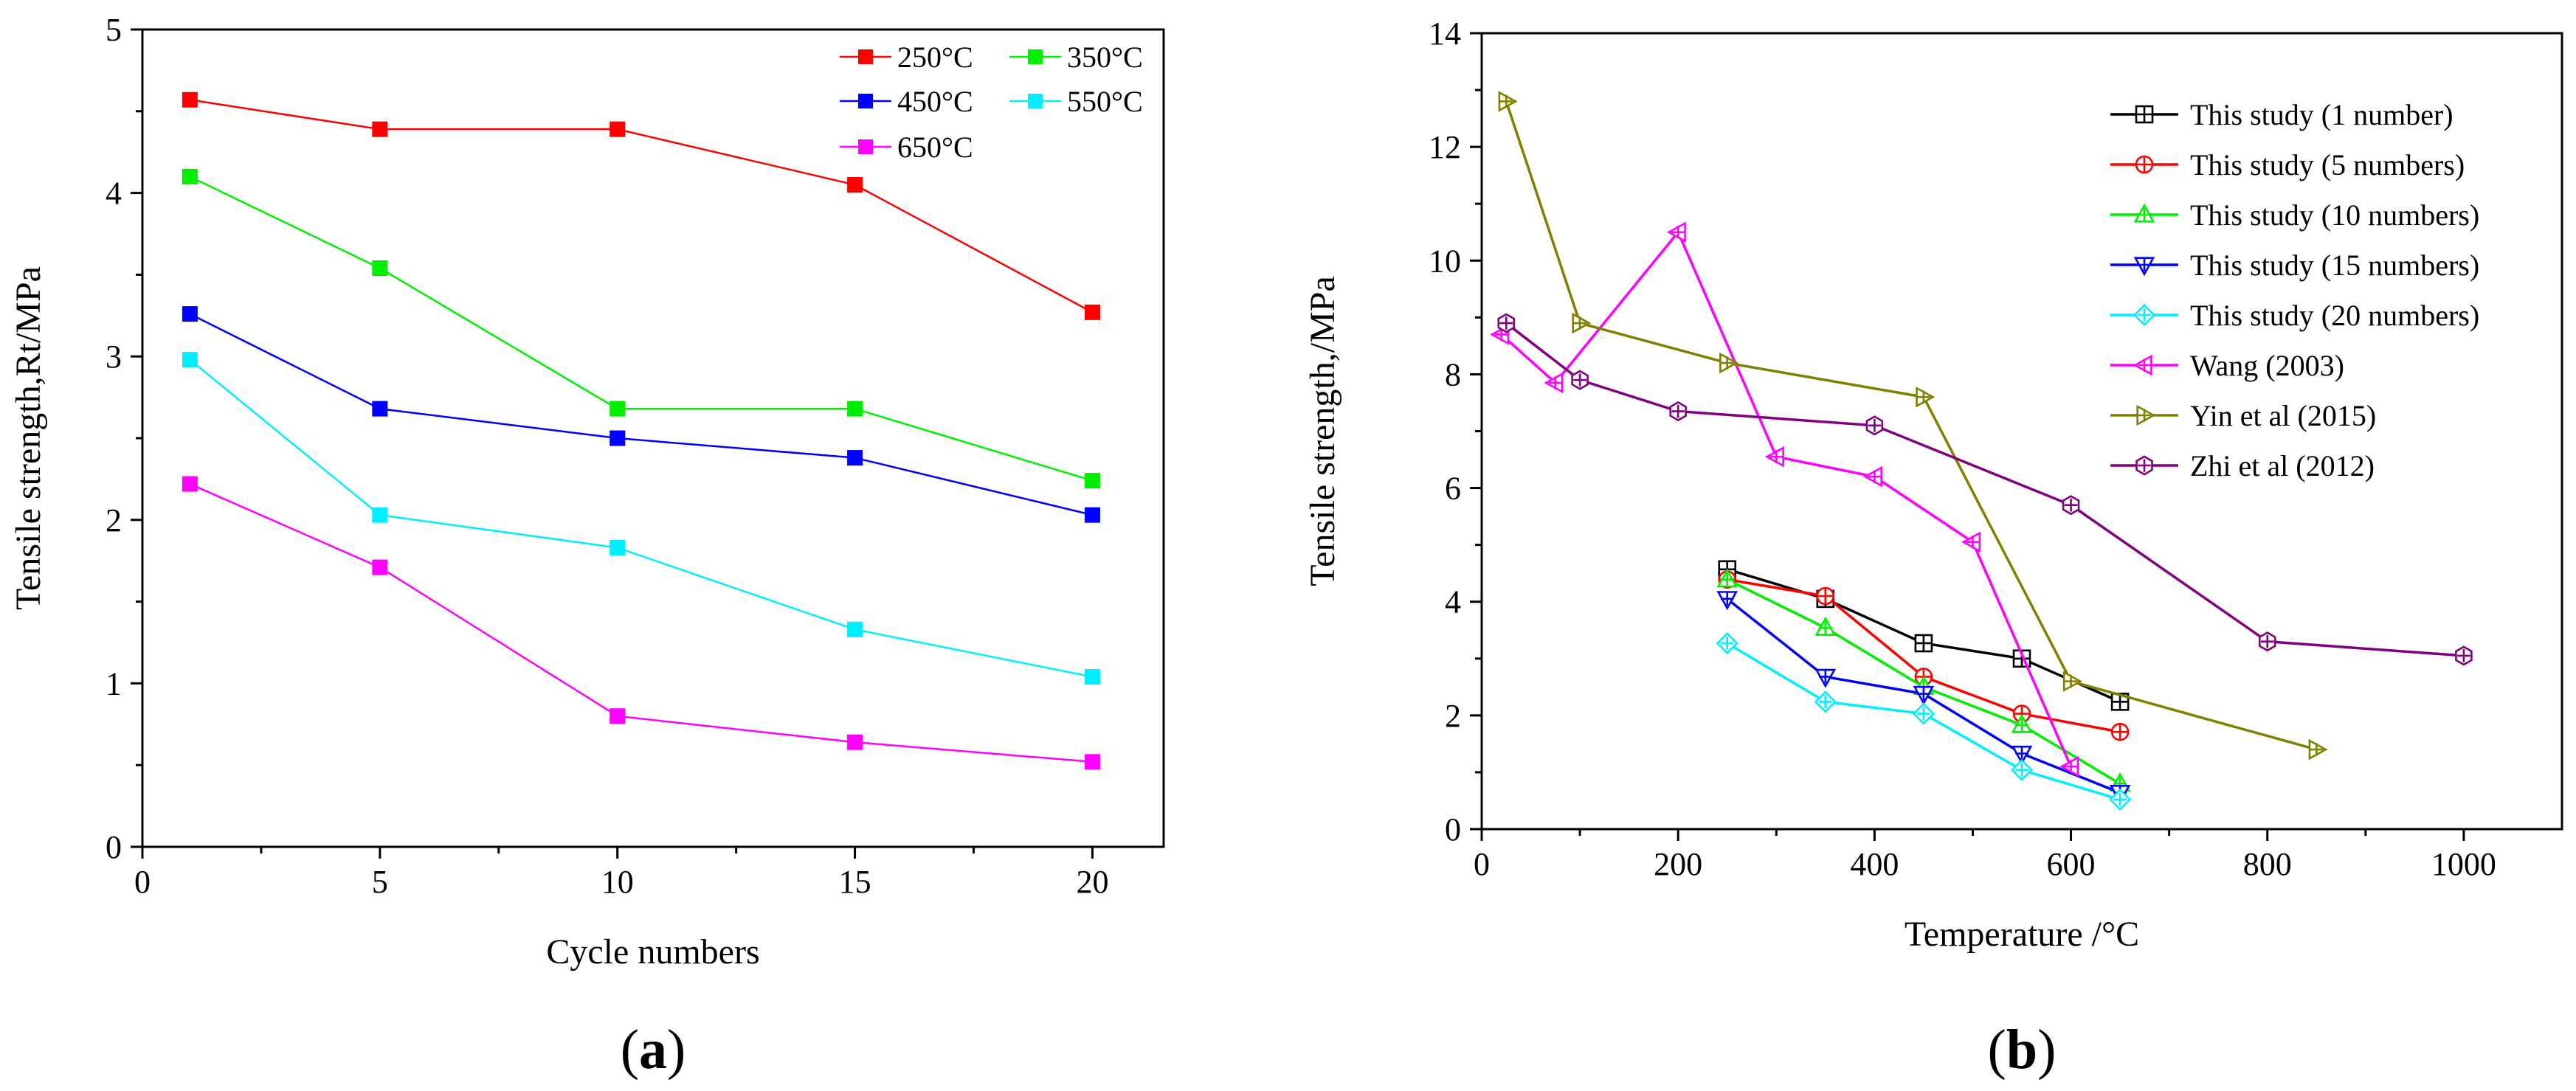 Image resolution: width=2576 pixels, height=1091 pixels. Describe the element at coordinates (641, 414) in the screenshot. I see `series-450-c` at that location.